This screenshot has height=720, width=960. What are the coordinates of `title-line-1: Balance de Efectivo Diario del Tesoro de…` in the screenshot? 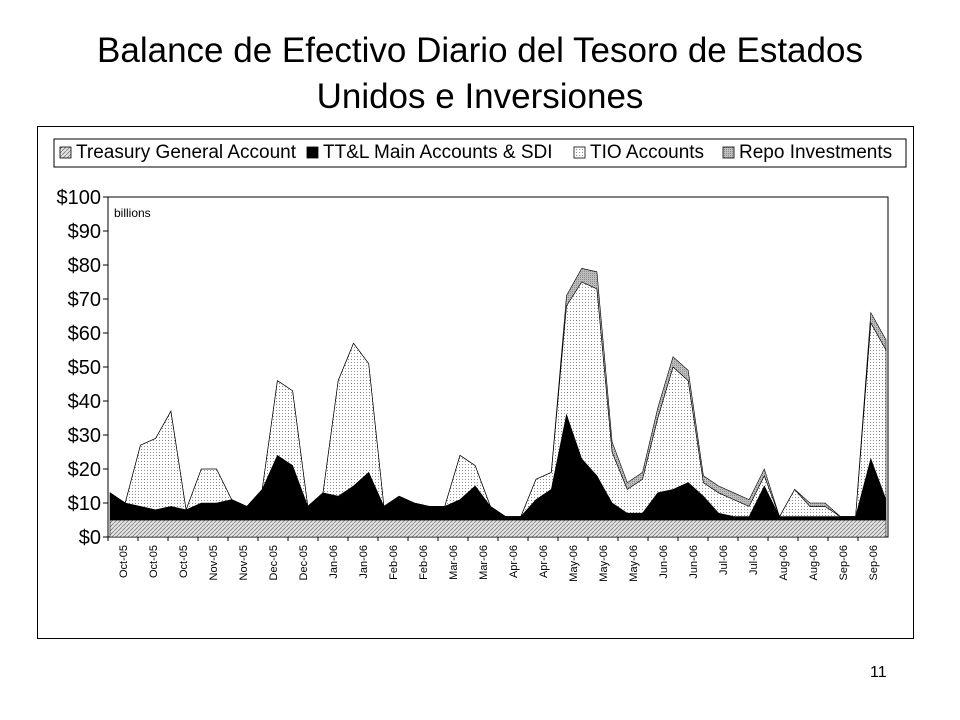 It's located at (480, 50).